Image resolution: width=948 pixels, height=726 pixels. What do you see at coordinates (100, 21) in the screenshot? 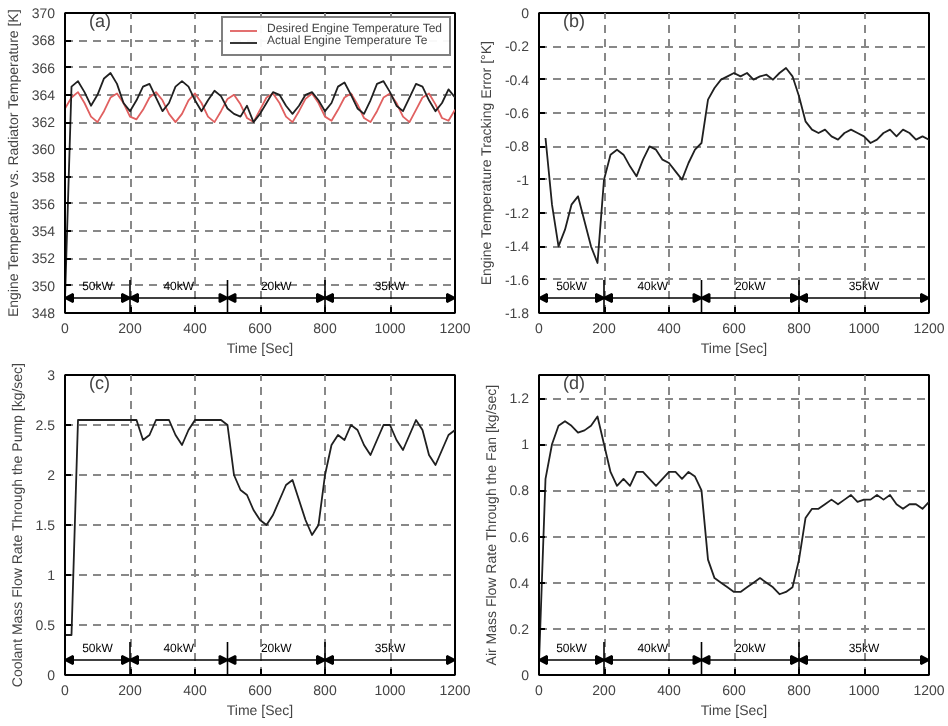
I see `chart-title: (a)` at bounding box center [100, 21].